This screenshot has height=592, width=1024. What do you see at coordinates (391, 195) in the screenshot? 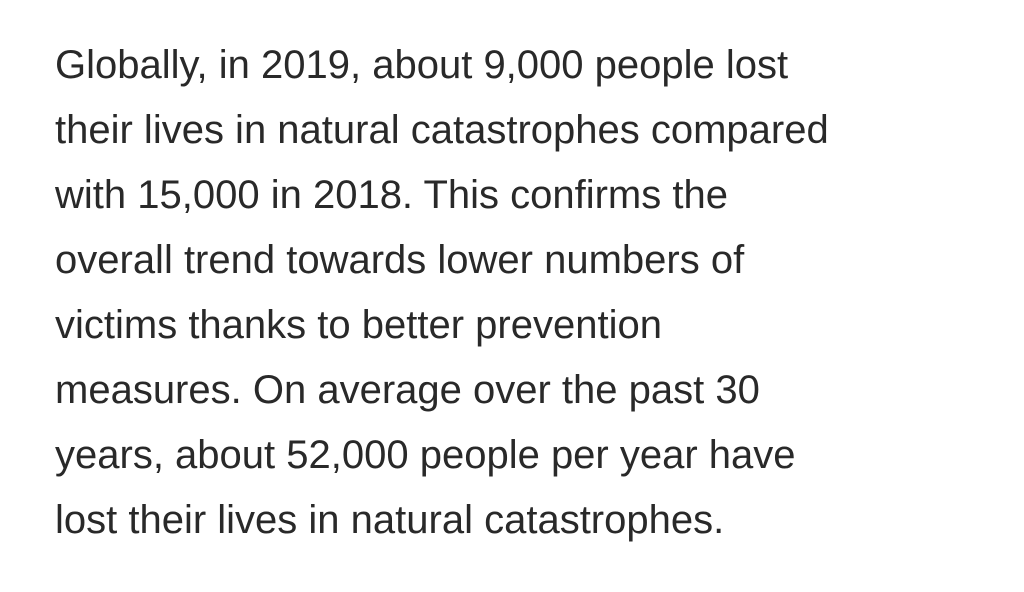
I see `text-line: with 15,000 in 2018. This confirms the` at bounding box center [391, 195].